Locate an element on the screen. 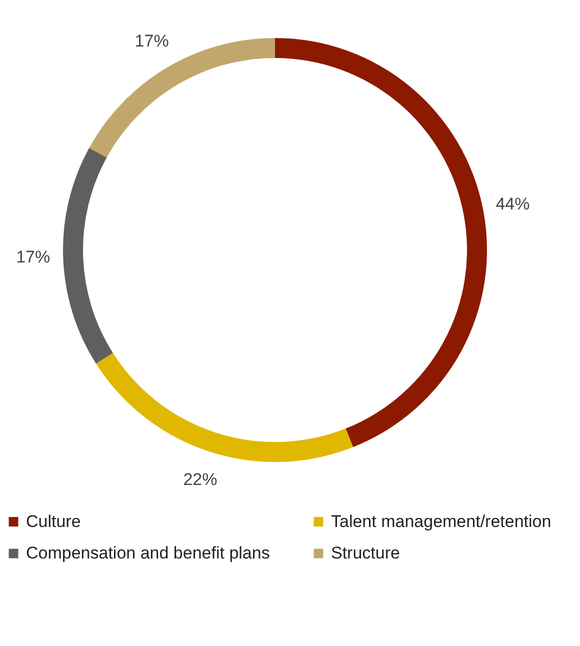  legend-label: Talent management/retention is located at coordinates (441, 521).